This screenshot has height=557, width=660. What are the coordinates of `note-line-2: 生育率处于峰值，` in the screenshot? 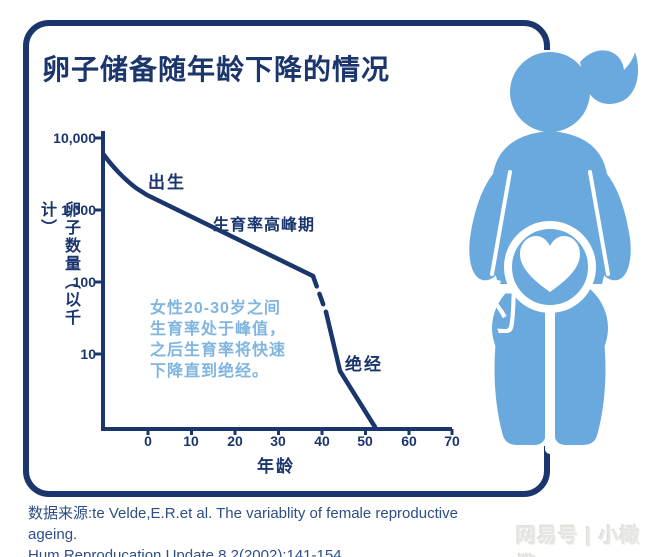 It's located at (218, 329).